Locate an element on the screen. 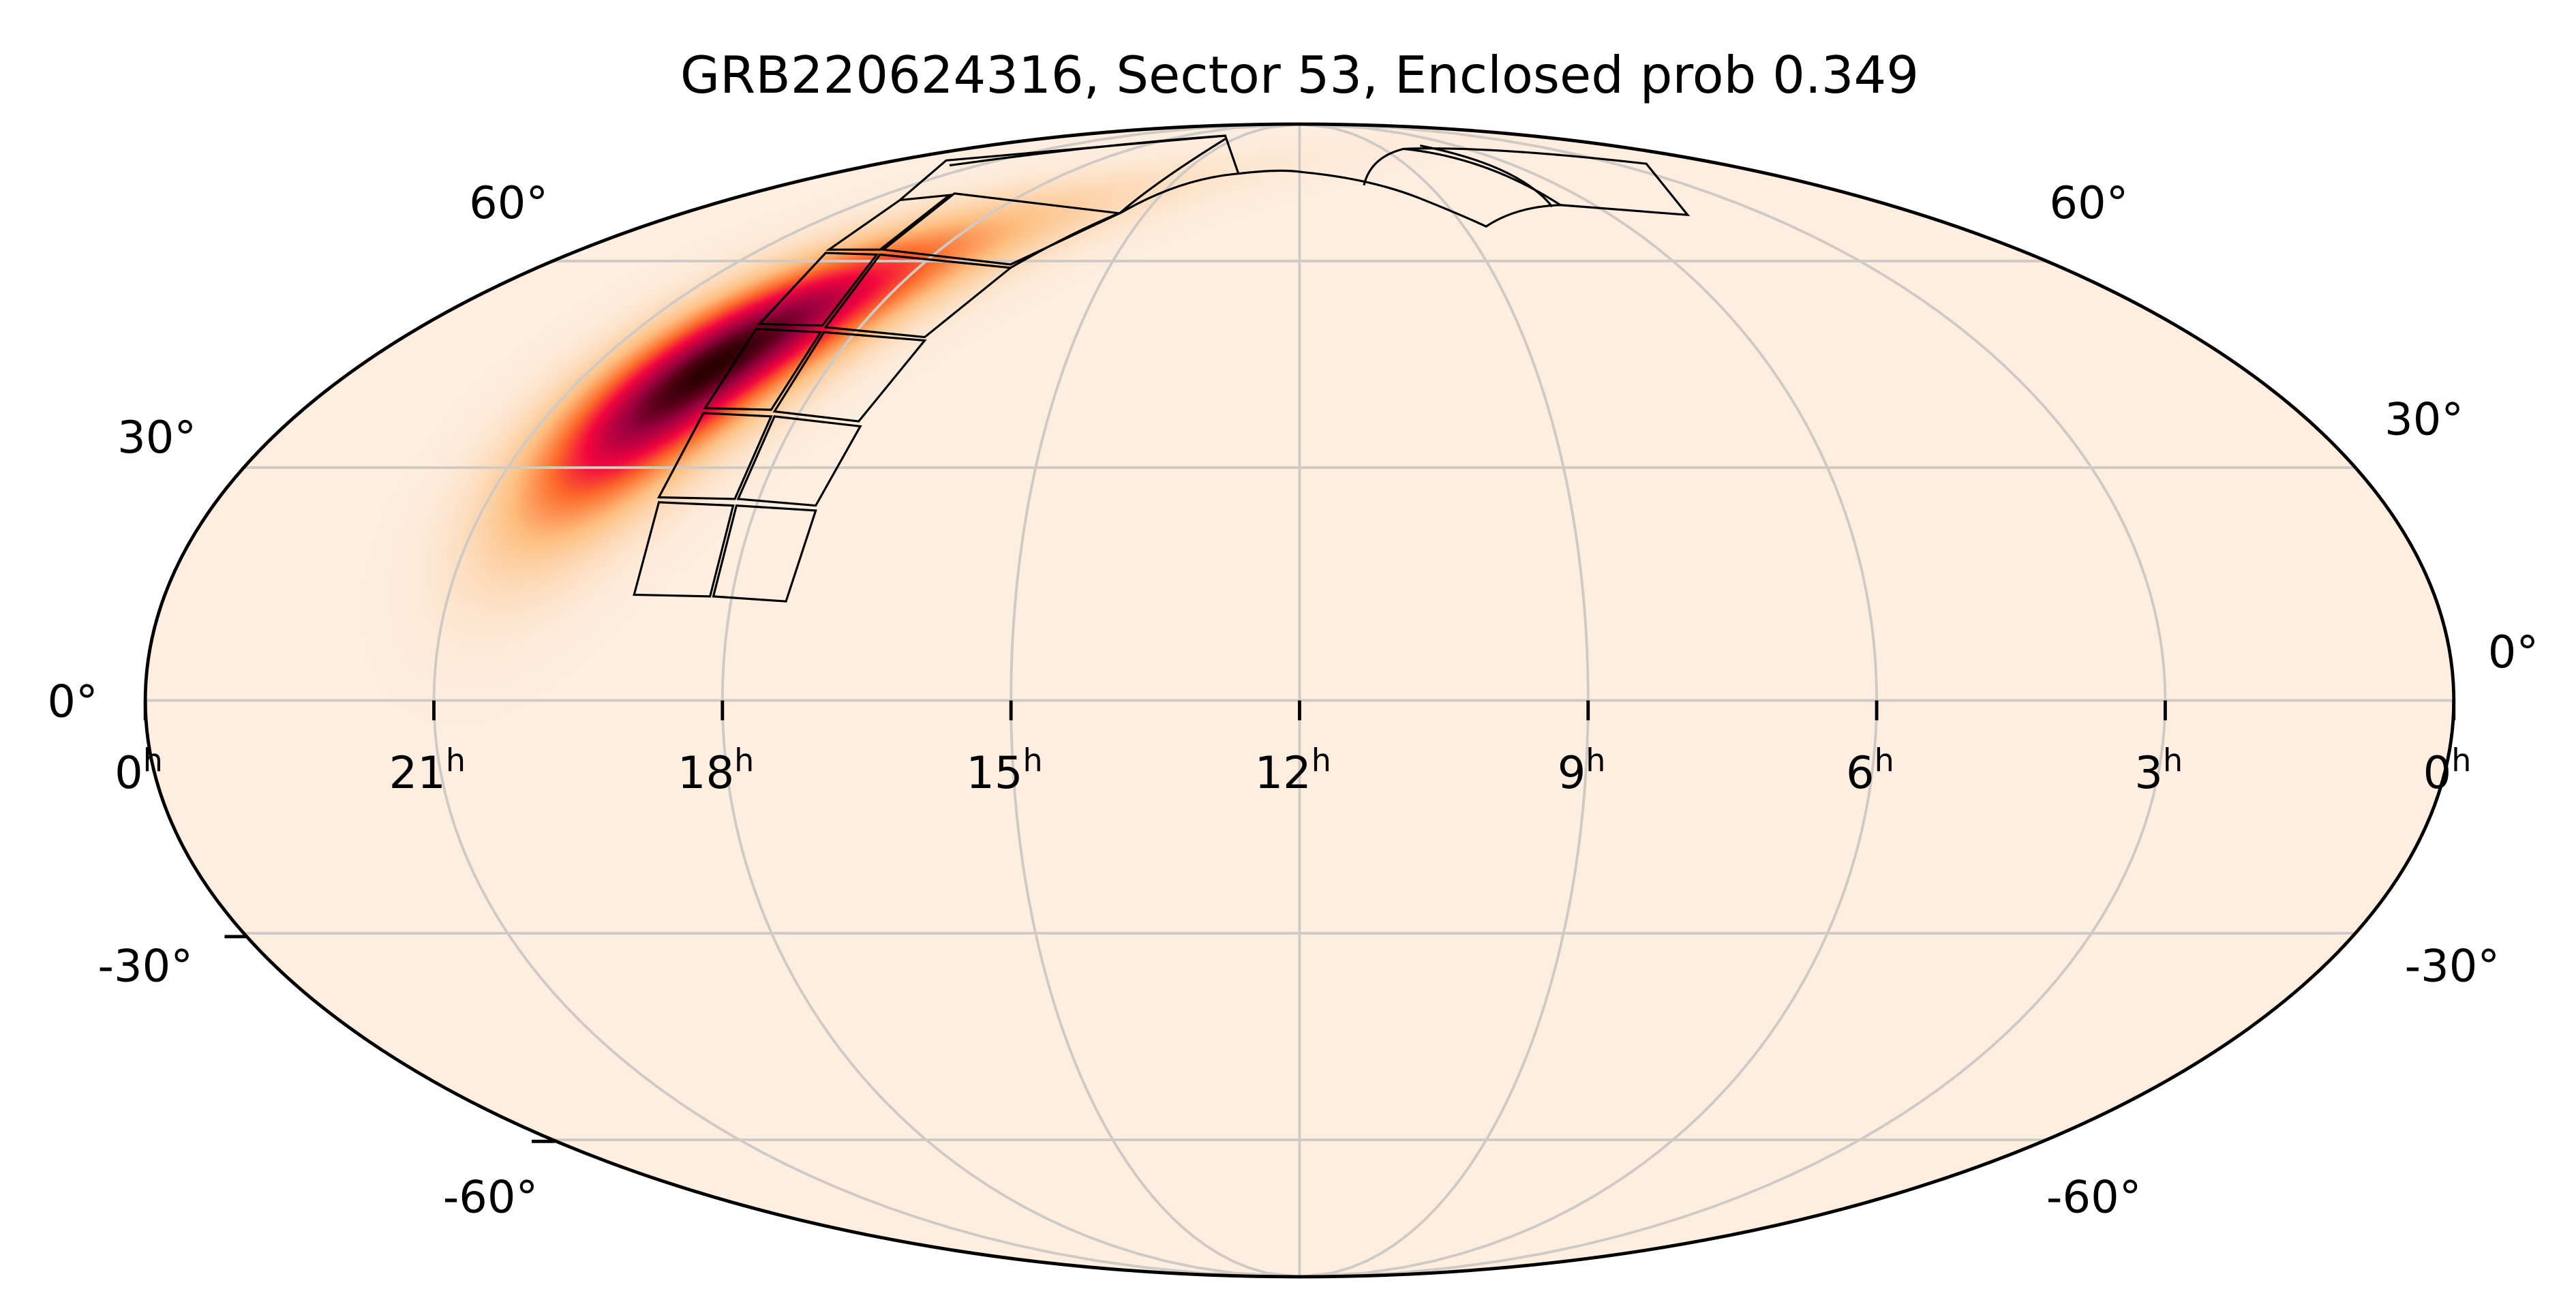 The width and height of the screenshot is (2576, 1315). dec-tick-label-right: 60° is located at coordinates (2088, 203).